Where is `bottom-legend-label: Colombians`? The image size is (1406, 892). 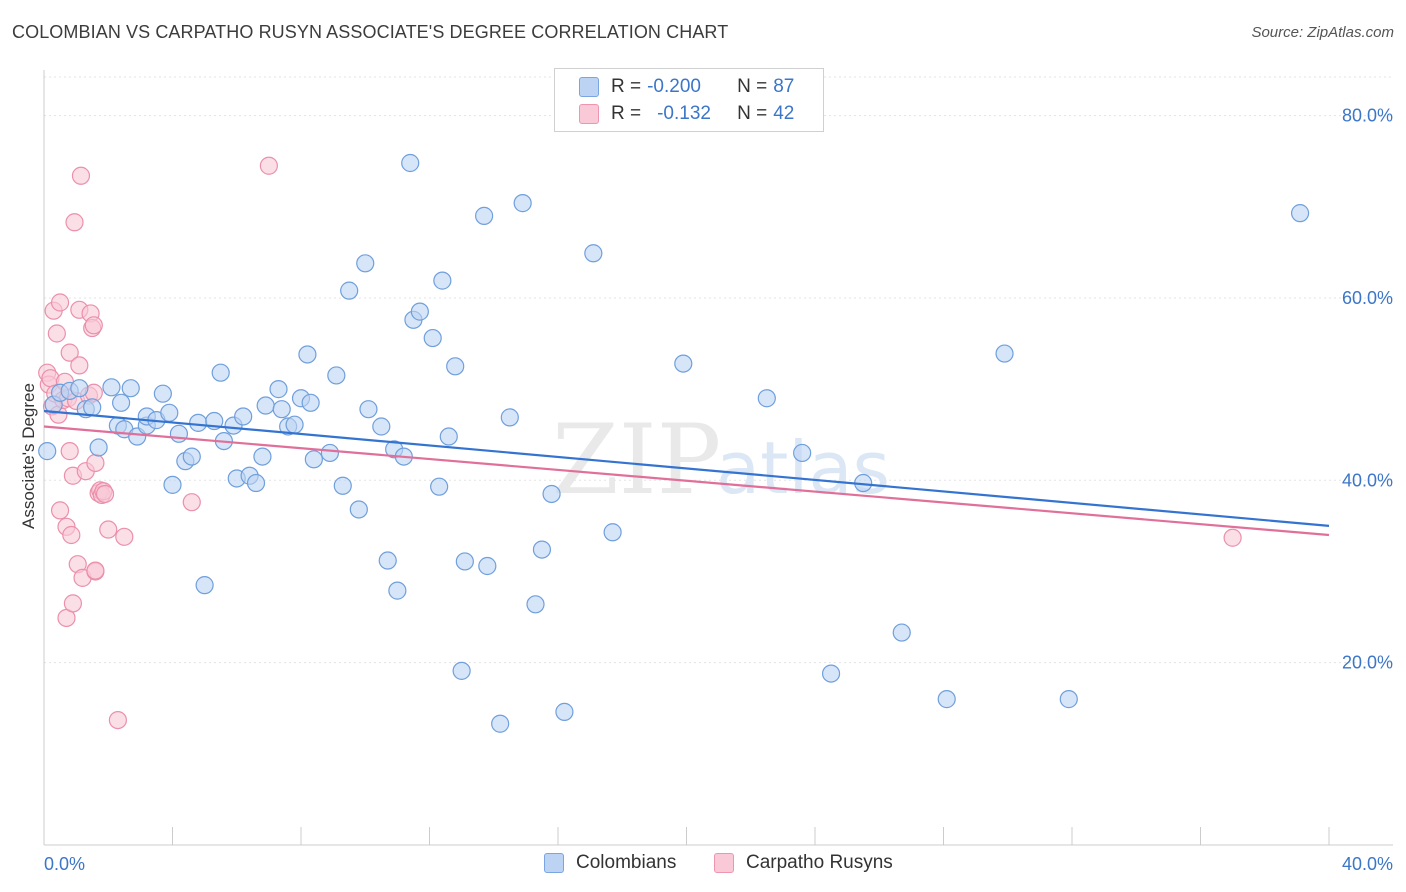 bottom-legend-label: Colombians is located at coordinates (626, 862).